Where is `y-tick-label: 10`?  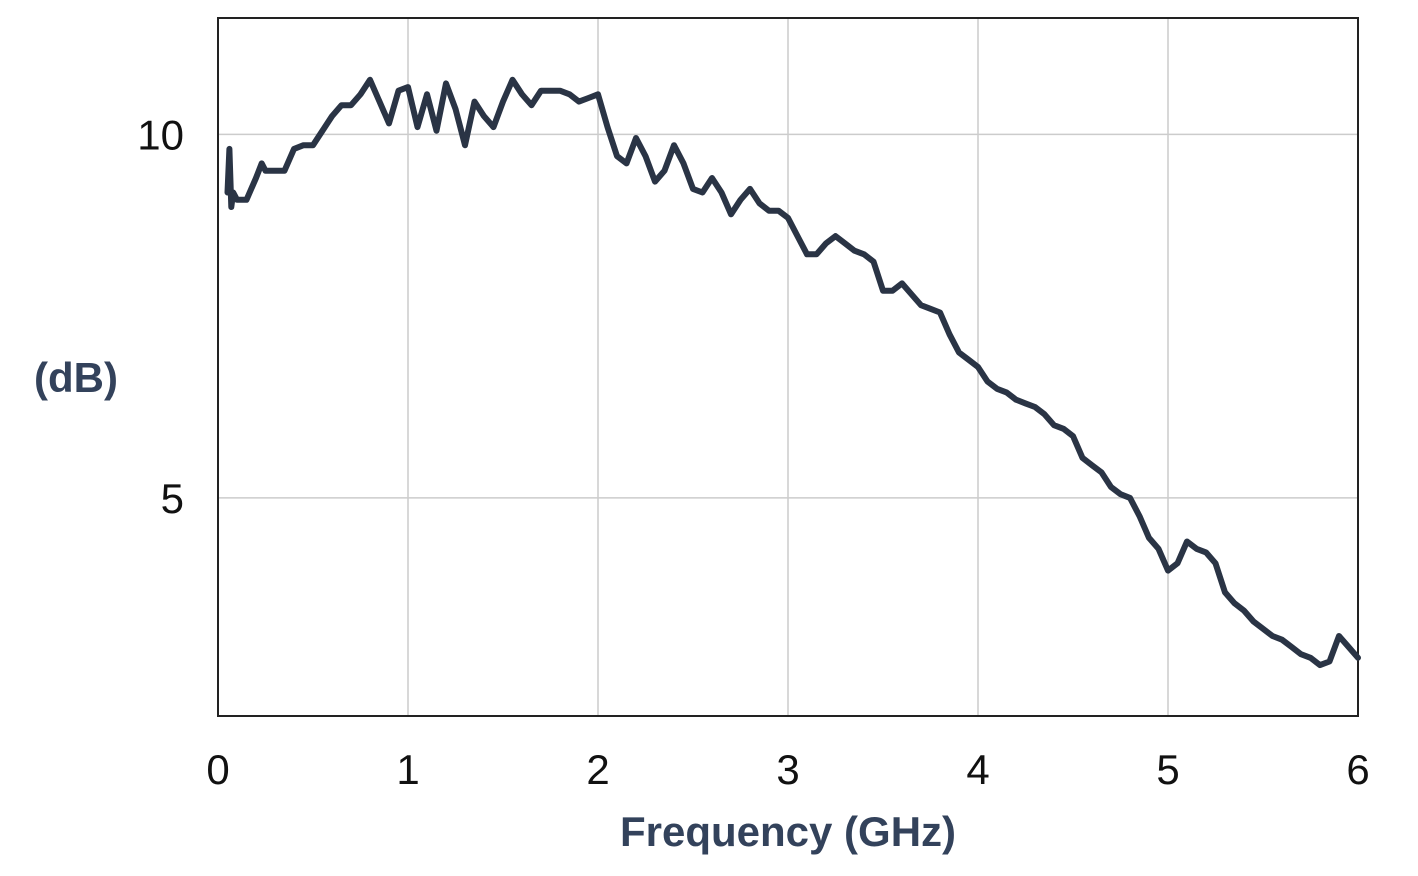
y-tick-label: 10 is located at coordinates (160, 134).